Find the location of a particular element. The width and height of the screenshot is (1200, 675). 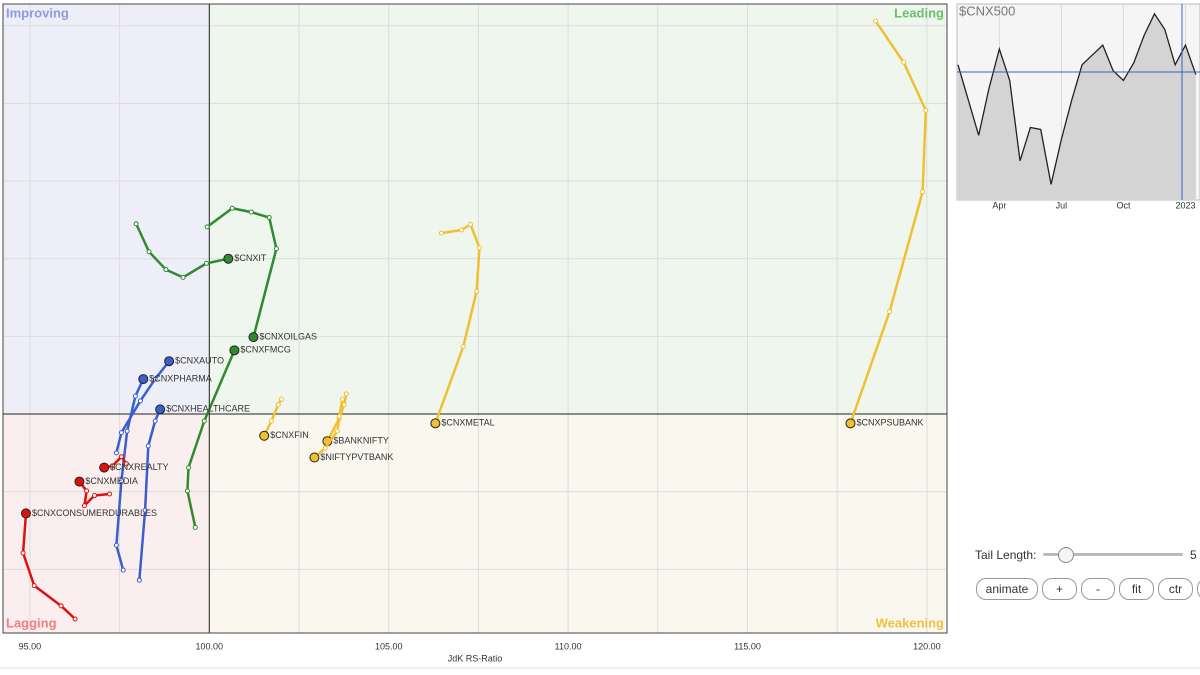

slider-track is located at coordinates (1113, 554).